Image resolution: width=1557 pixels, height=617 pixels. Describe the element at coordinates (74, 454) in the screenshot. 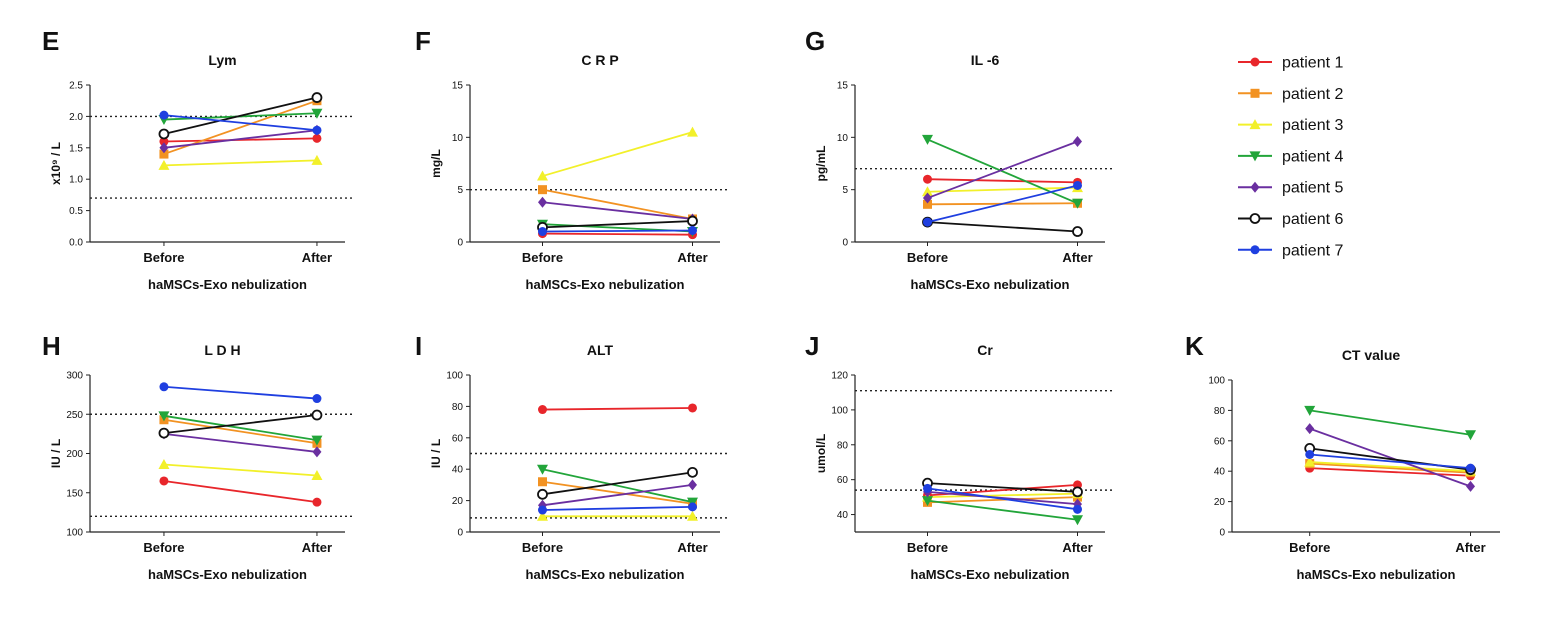

I see `y-tick-label: 200` at that location.